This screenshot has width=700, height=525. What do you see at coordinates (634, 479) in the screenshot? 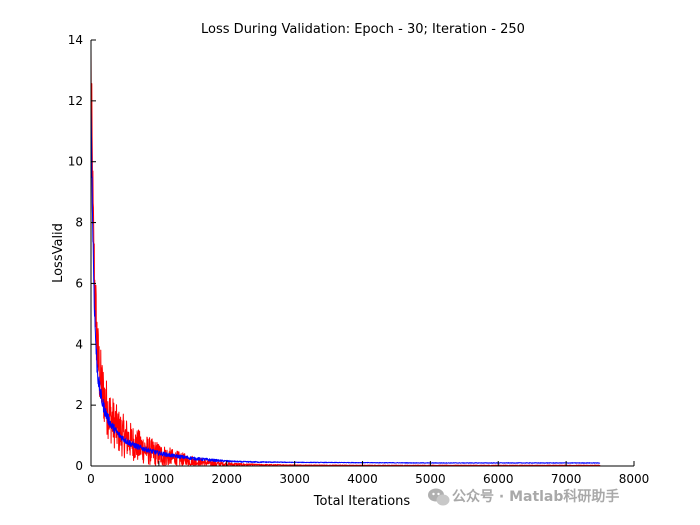
I see `x-tick-label: 8000` at bounding box center [634, 479].